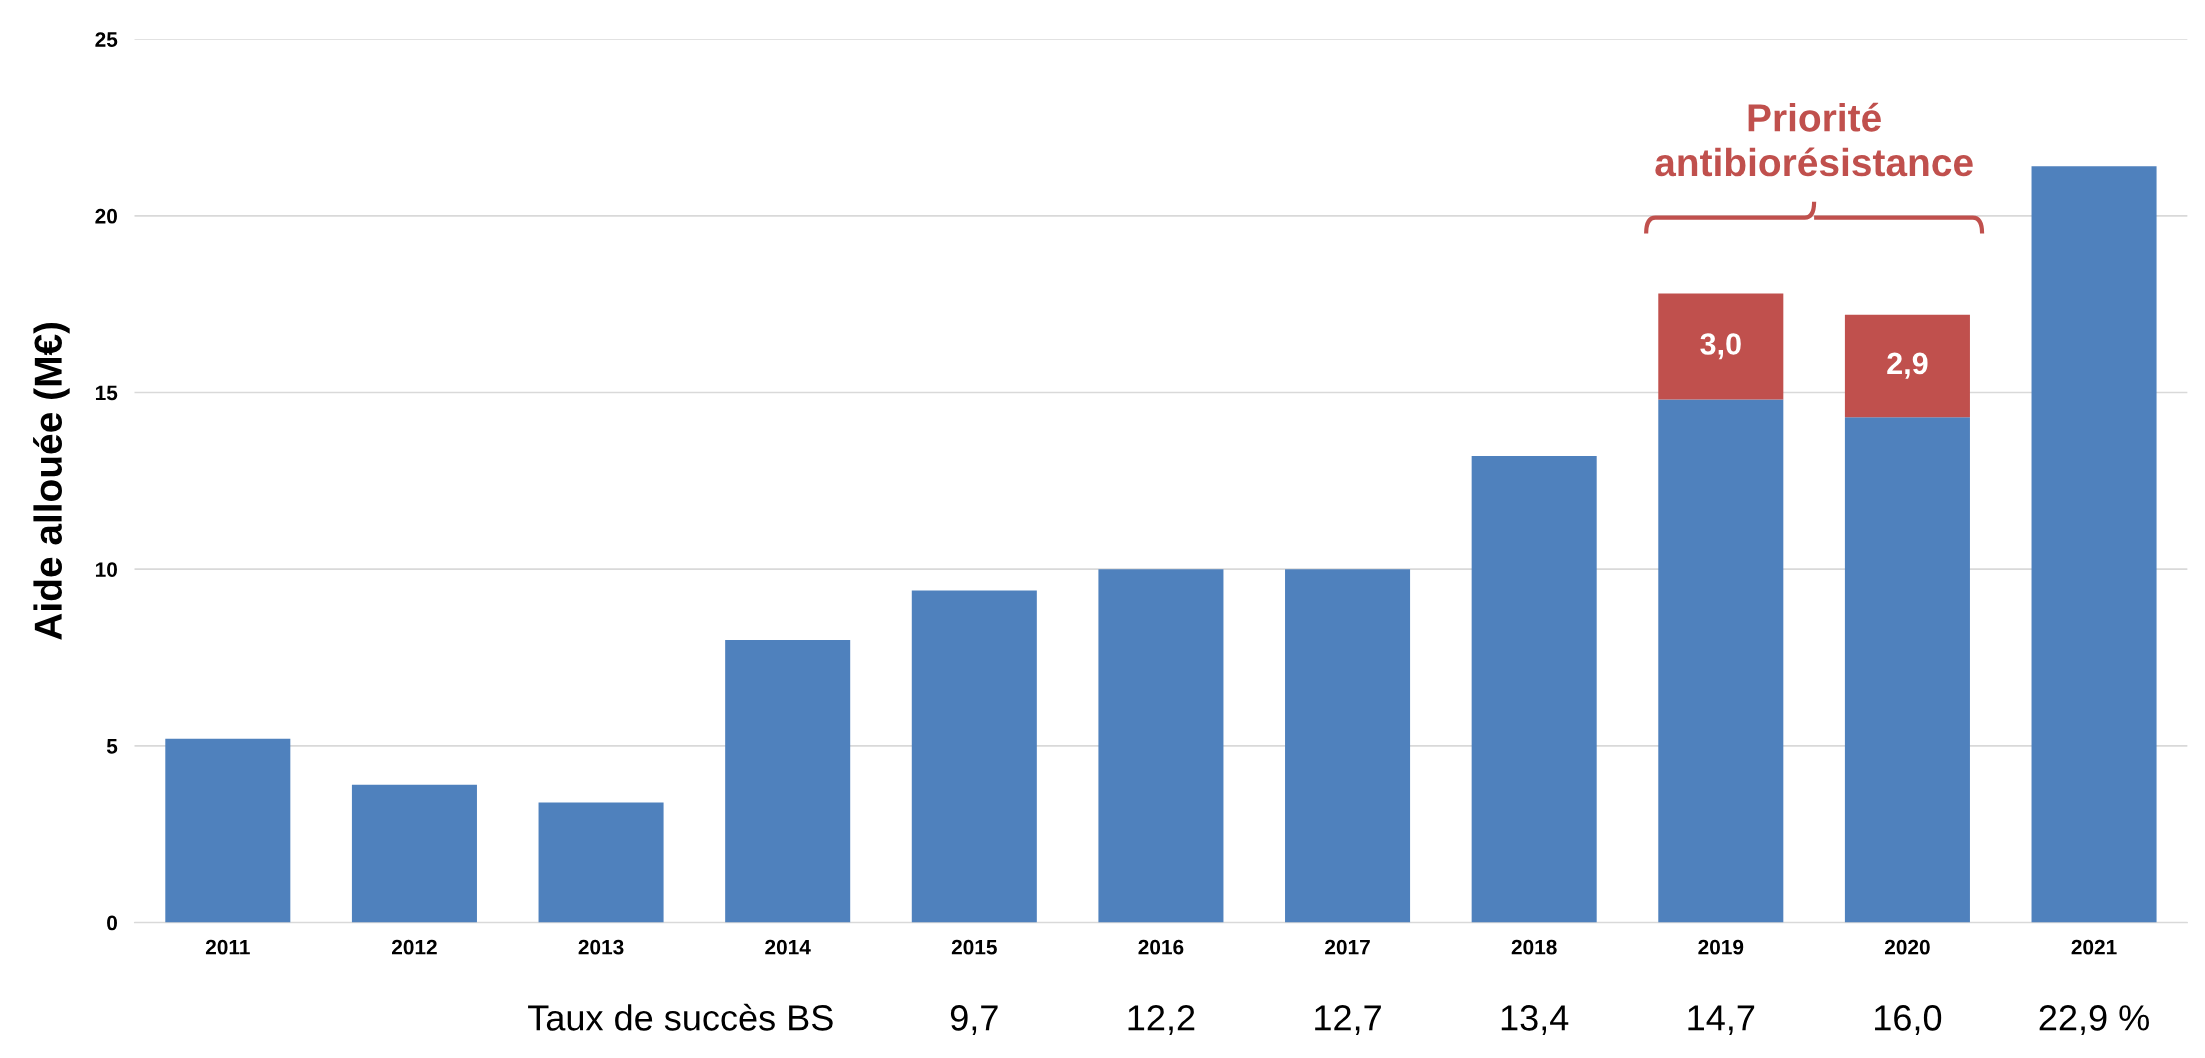 Image resolution: width=2205 pixels, height=1058 pixels. Describe the element at coordinates (788, 947) in the screenshot. I see `x-tick-label: 2014` at that location.